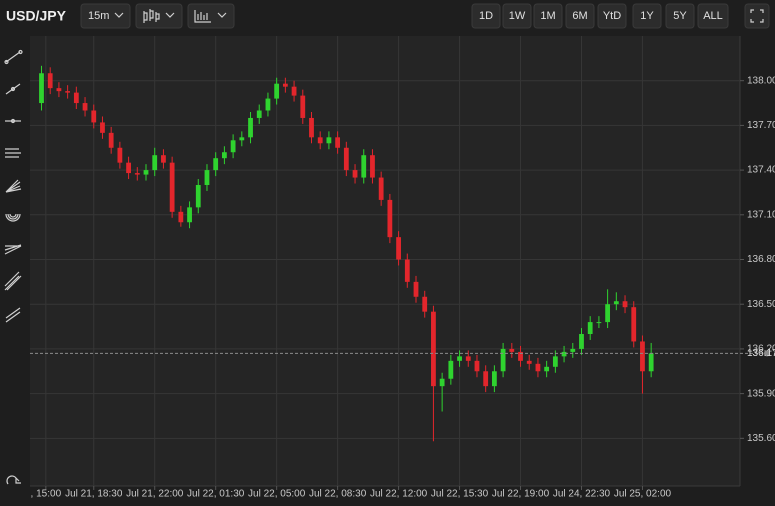 This screenshot has height=506, width=775. I want to click on y-tick-label: 137.10, so click(761, 214).